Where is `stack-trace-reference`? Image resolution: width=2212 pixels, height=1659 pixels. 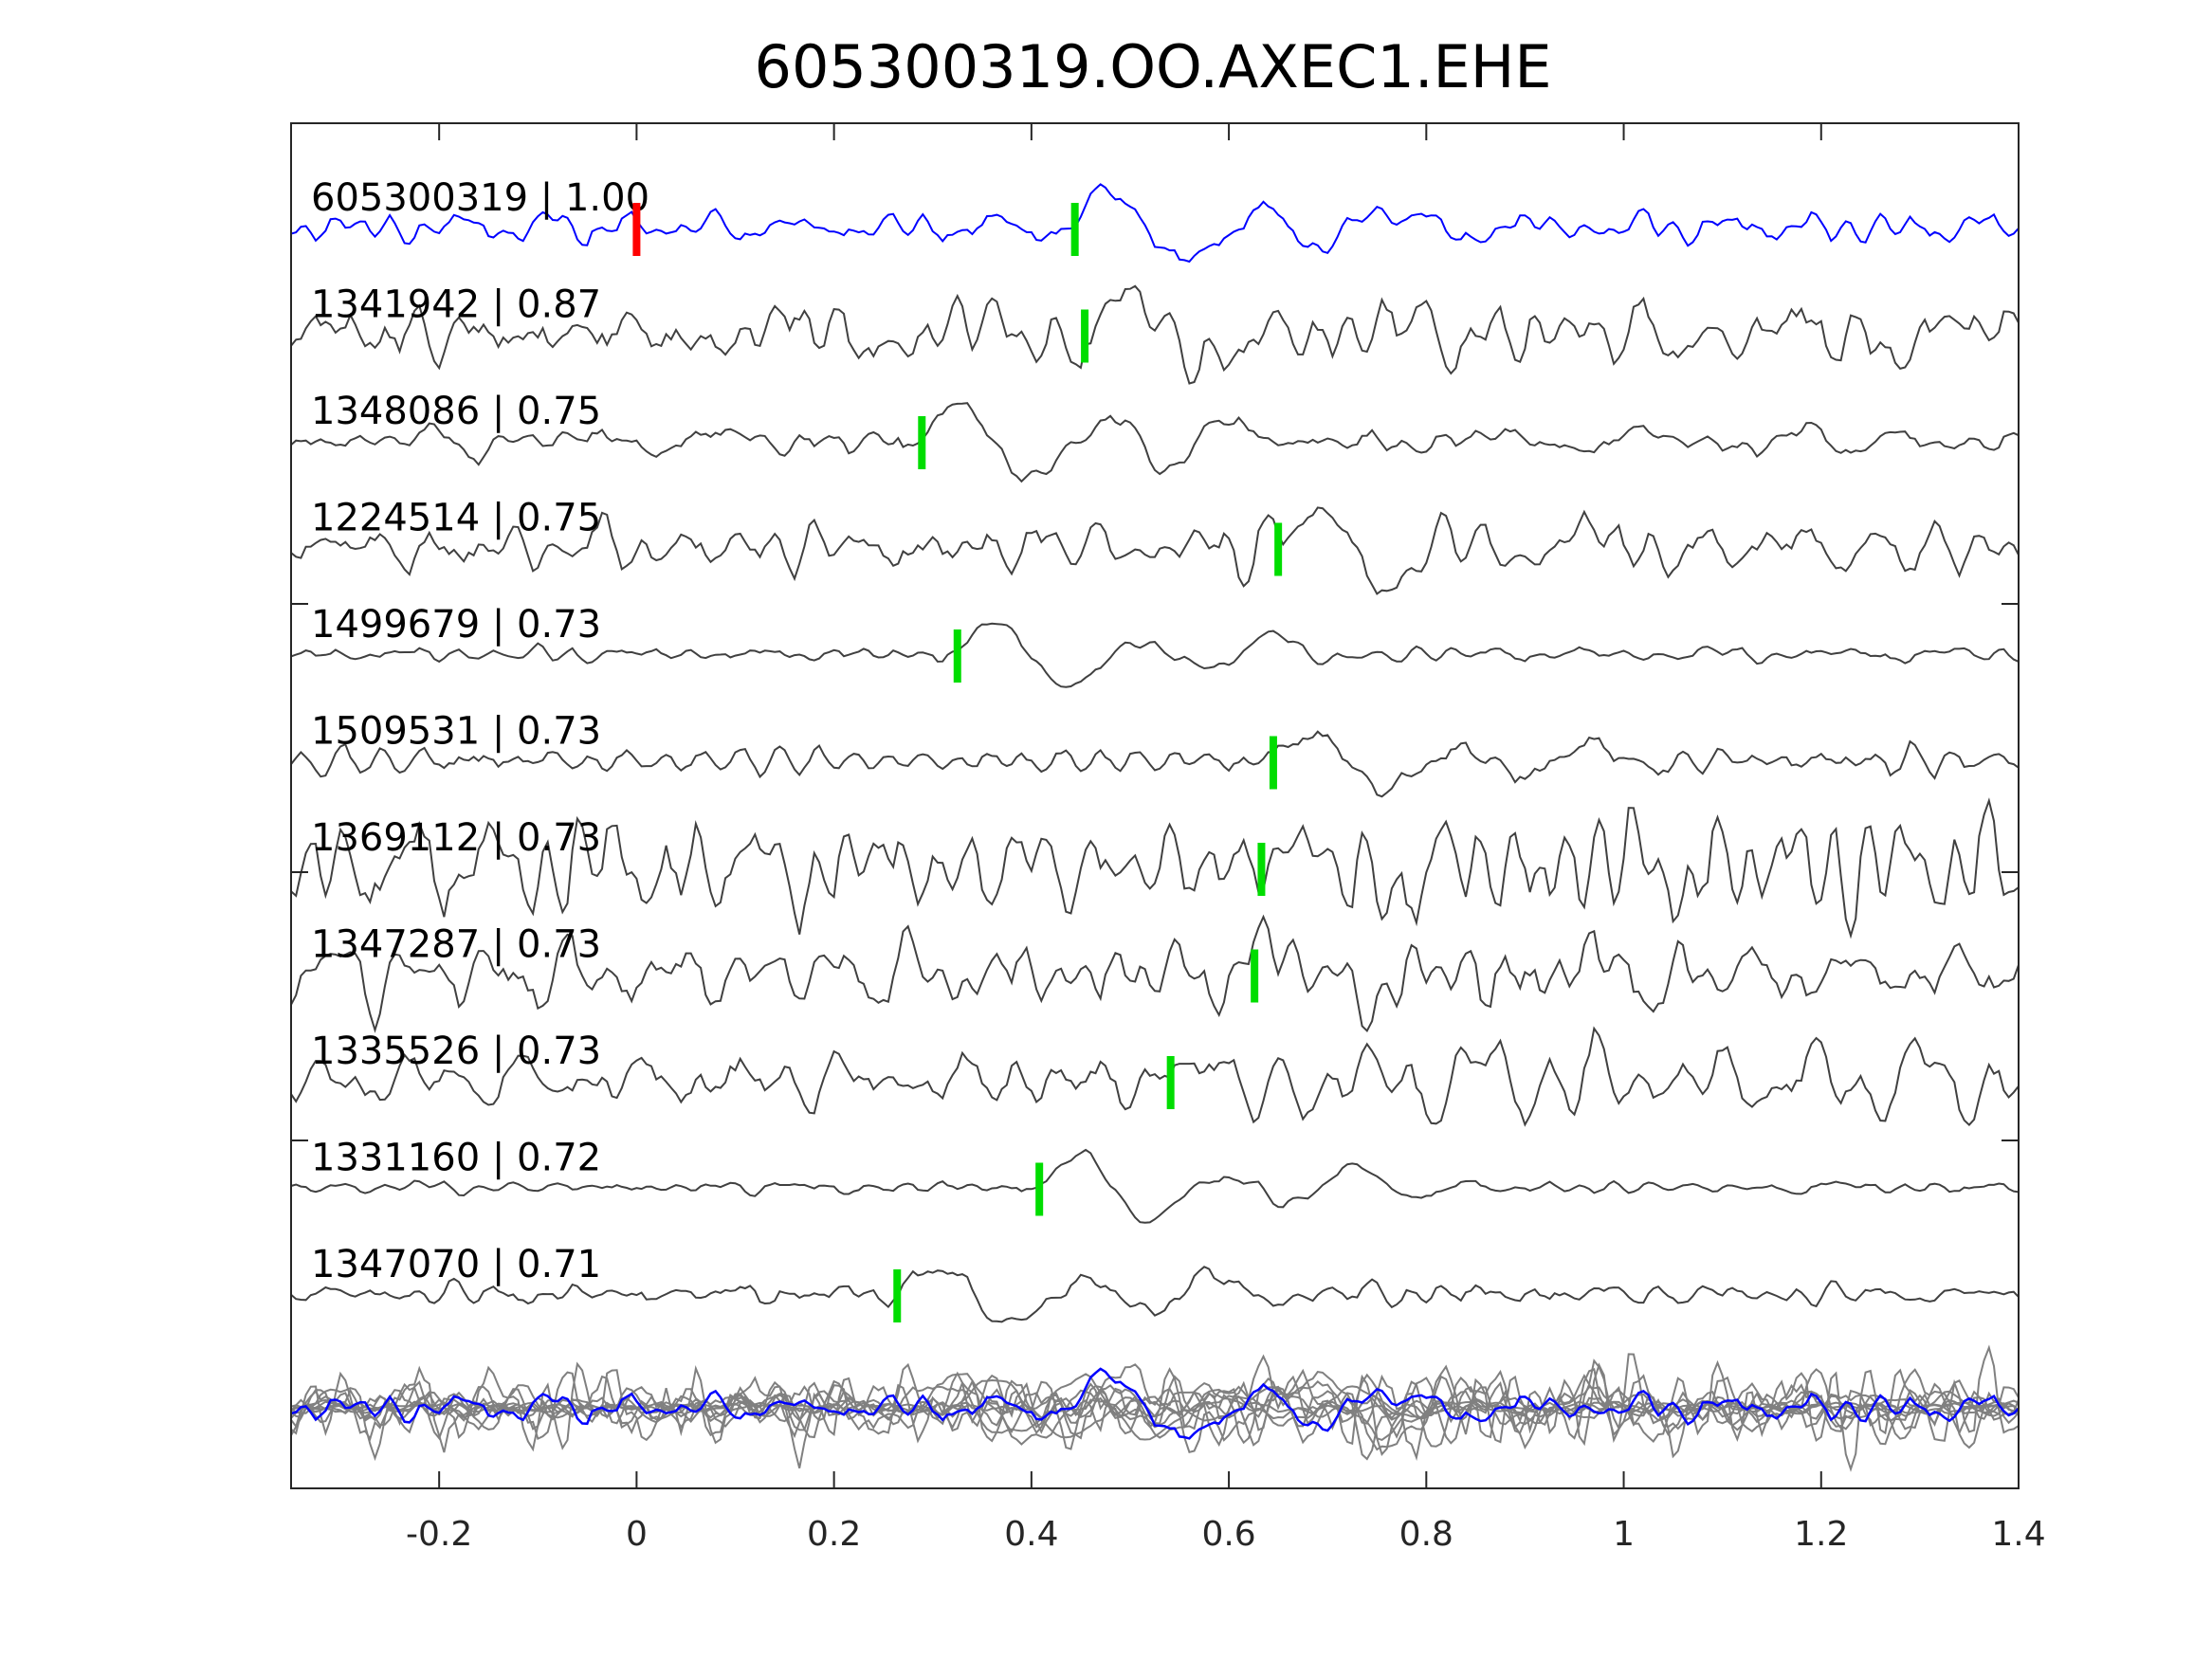
stack-trace-reference is located at coordinates (1155, 1403).